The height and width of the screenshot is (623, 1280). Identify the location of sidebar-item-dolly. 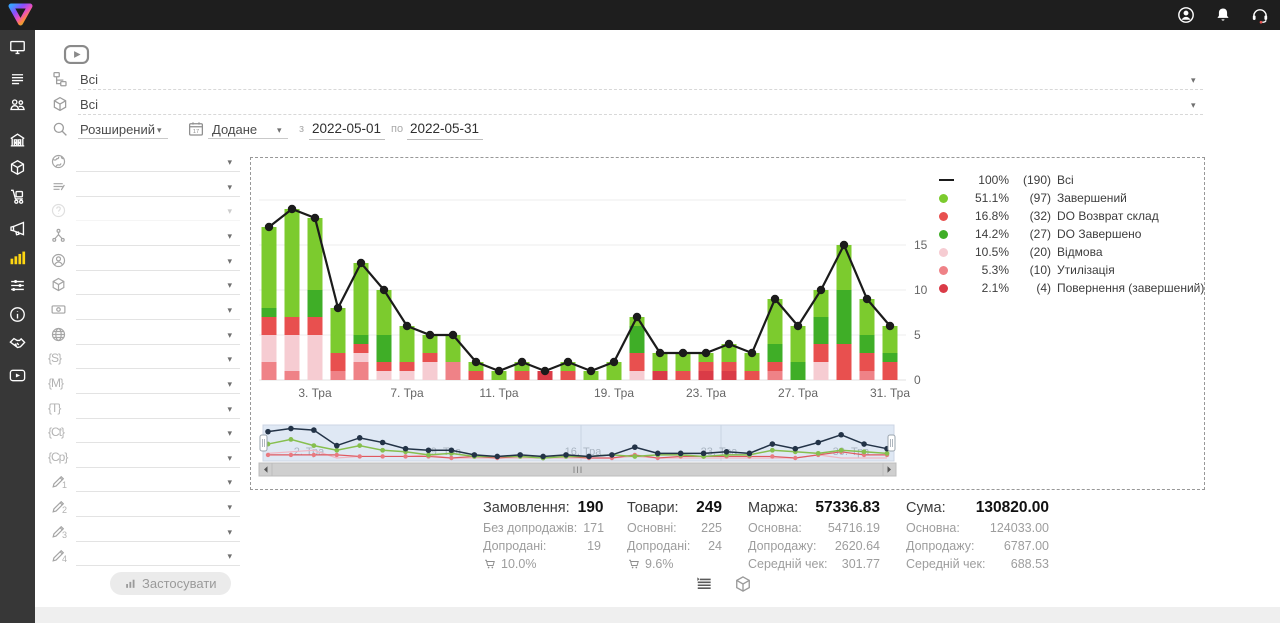
(17, 196).